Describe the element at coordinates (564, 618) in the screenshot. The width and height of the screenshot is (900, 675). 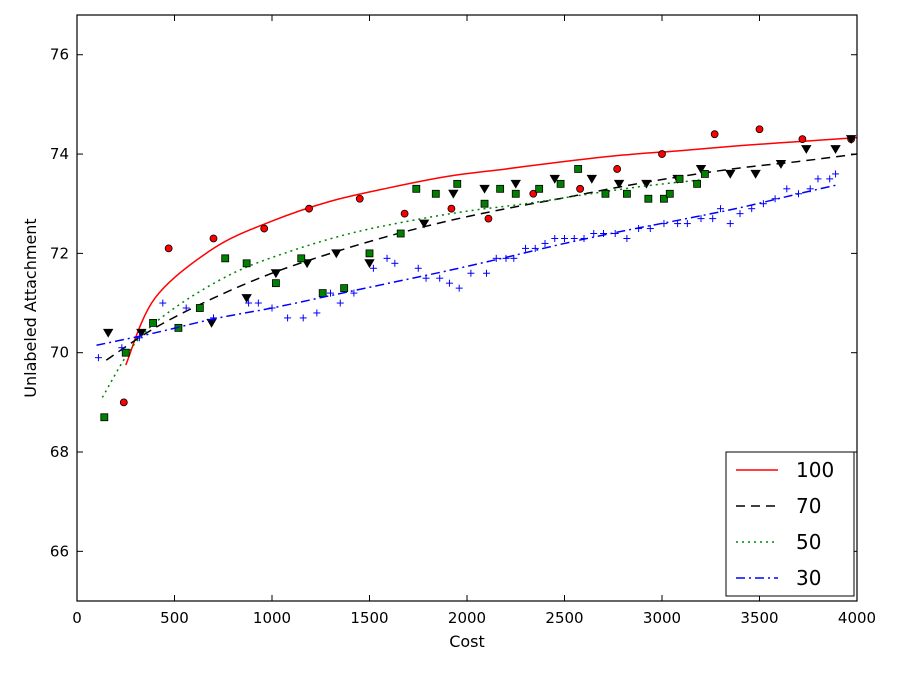
I see `x-tick-label: 2500` at that location.